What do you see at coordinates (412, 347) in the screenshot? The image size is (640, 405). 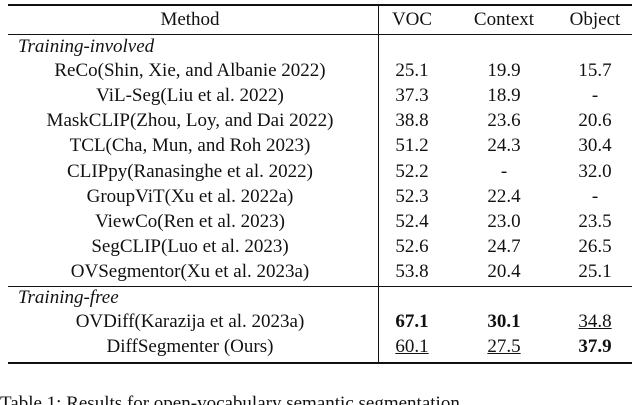 I see `score-cell: 60.1` at bounding box center [412, 347].